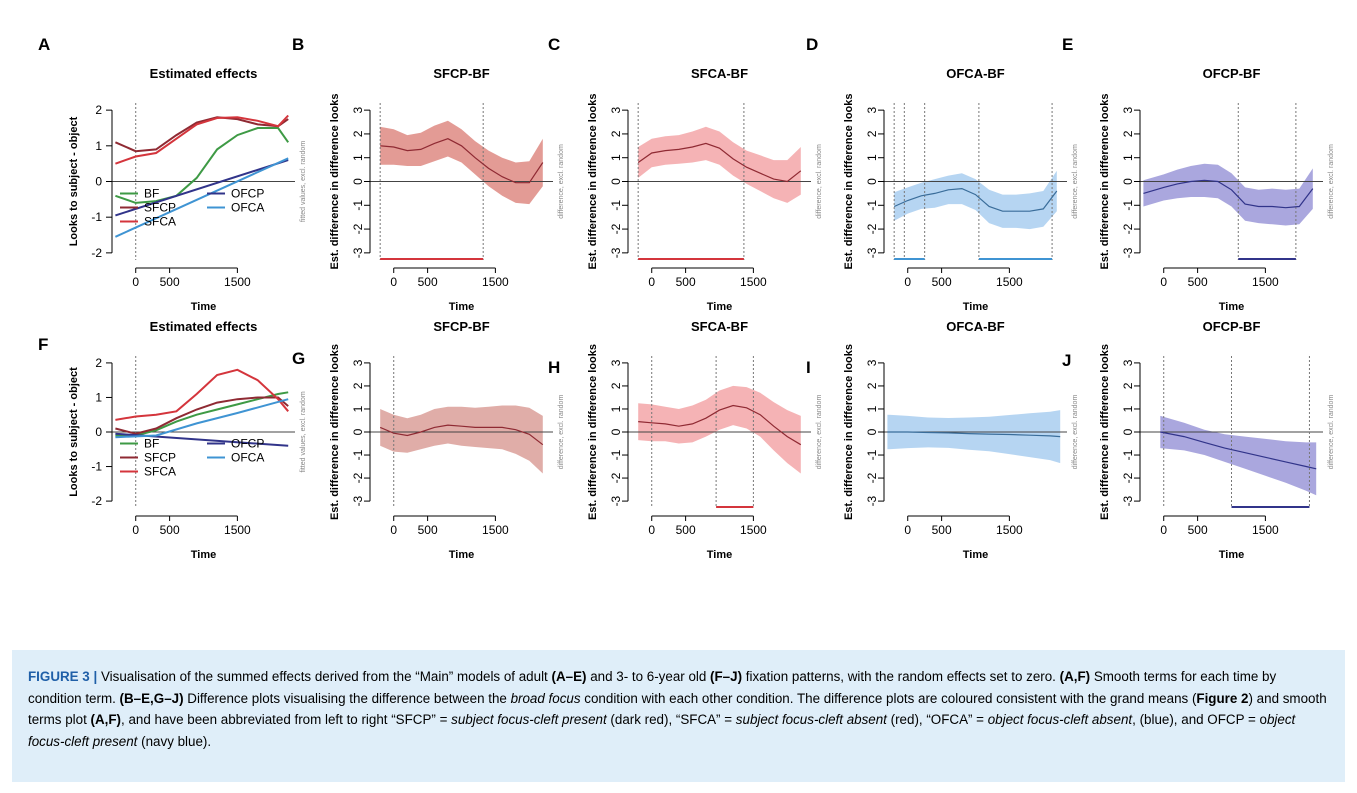 This screenshot has width=1357, height=793. Describe the element at coordinates (937, 719) in the screenshot. I see `caption-segment: (red), “OFCA” =` at that location.